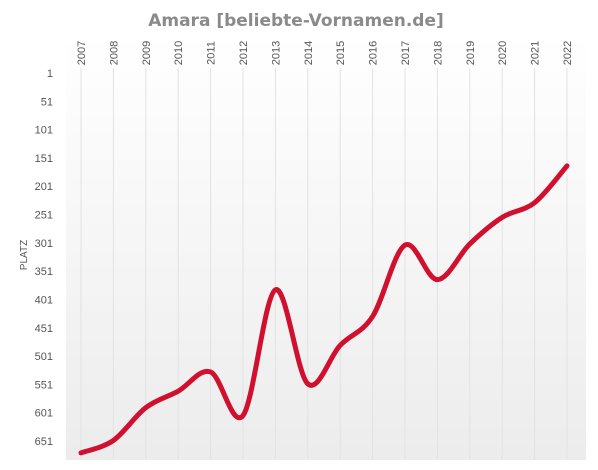 Image resolution: width=598 pixels, height=470 pixels. I want to click on y-tick-51: 51, so click(47, 102).